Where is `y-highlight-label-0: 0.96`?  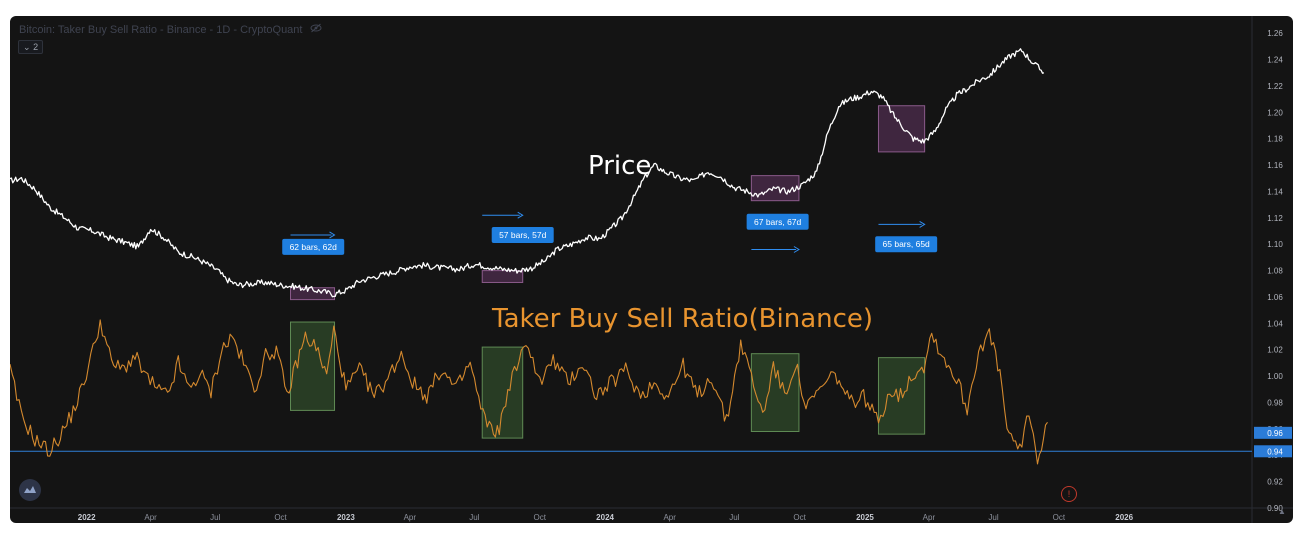
y-highlight-label-0: 0.96 is located at coordinates (1275, 433).